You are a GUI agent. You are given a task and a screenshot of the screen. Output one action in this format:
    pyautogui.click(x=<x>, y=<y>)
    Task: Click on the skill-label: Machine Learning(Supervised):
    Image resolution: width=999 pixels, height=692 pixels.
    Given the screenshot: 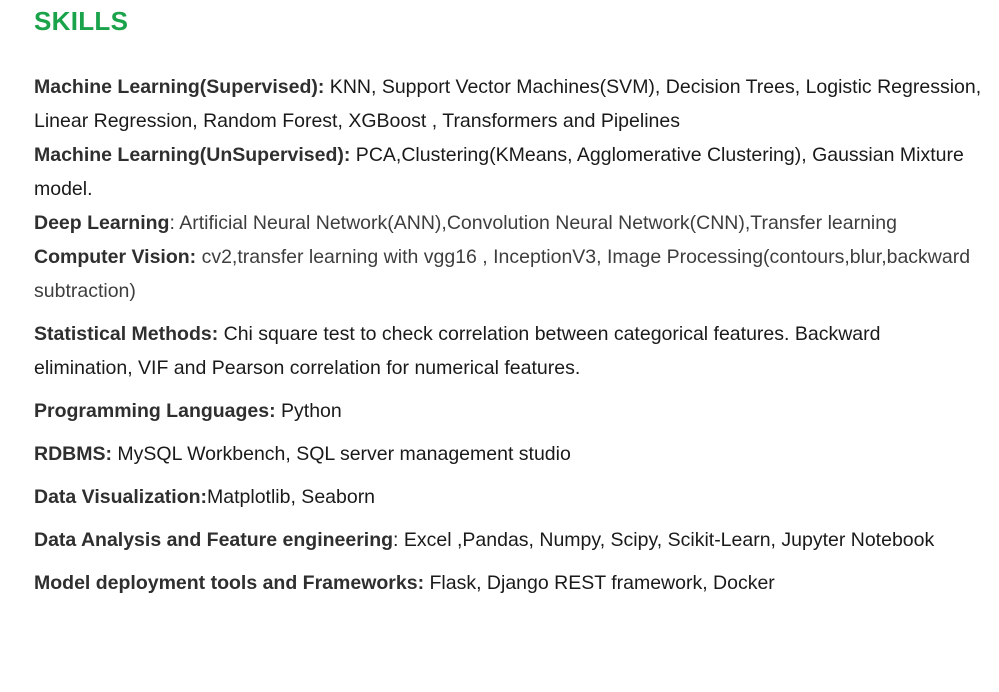 What is the action you would take?
    pyautogui.click(x=179, y=87)
    